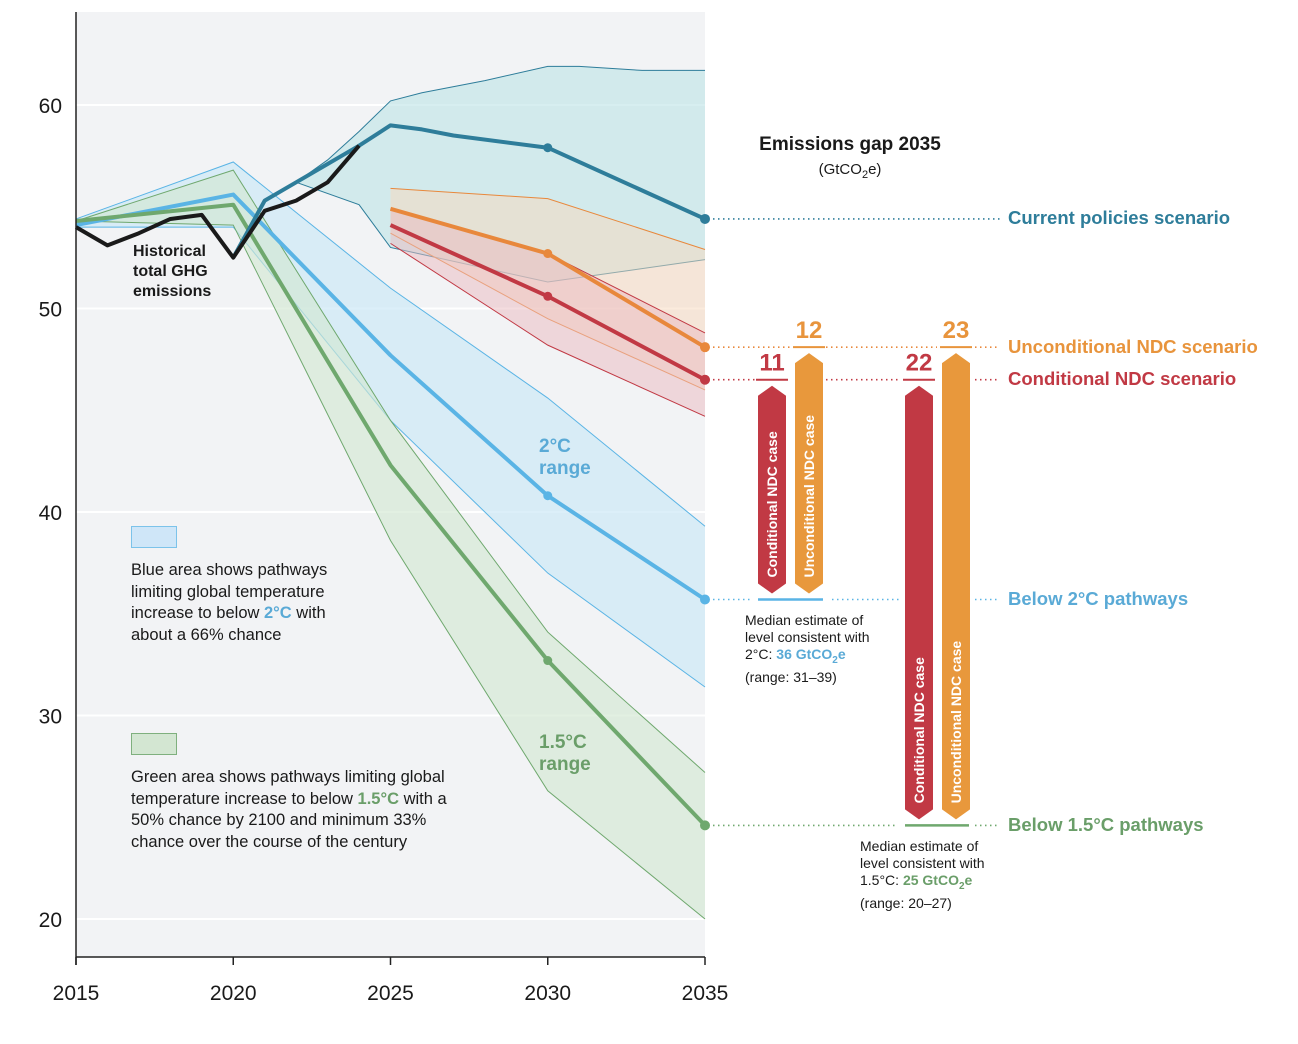  I want to click on median-range: (range: 31–39), so click(791, 676).